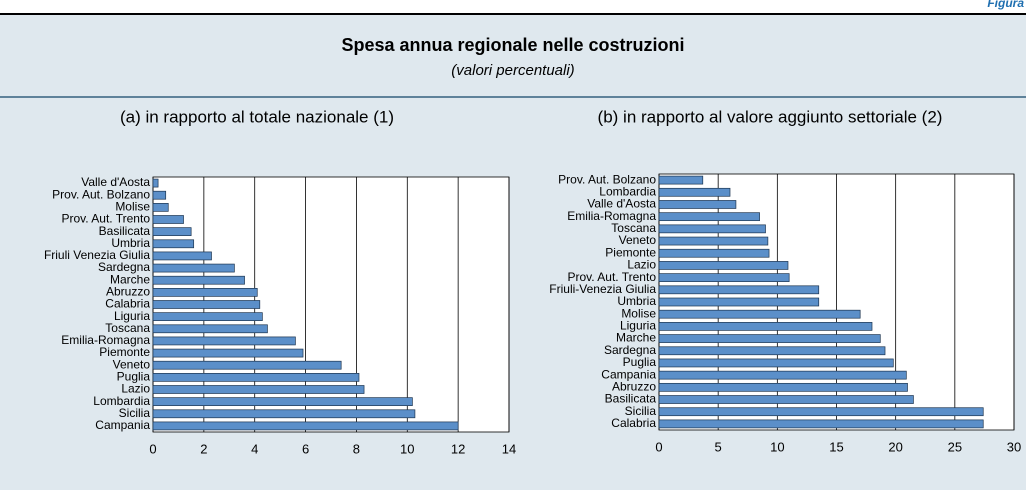  I want to click on panel-title: (a) in rapporto al totale nazionale (1), so click(257, 116).